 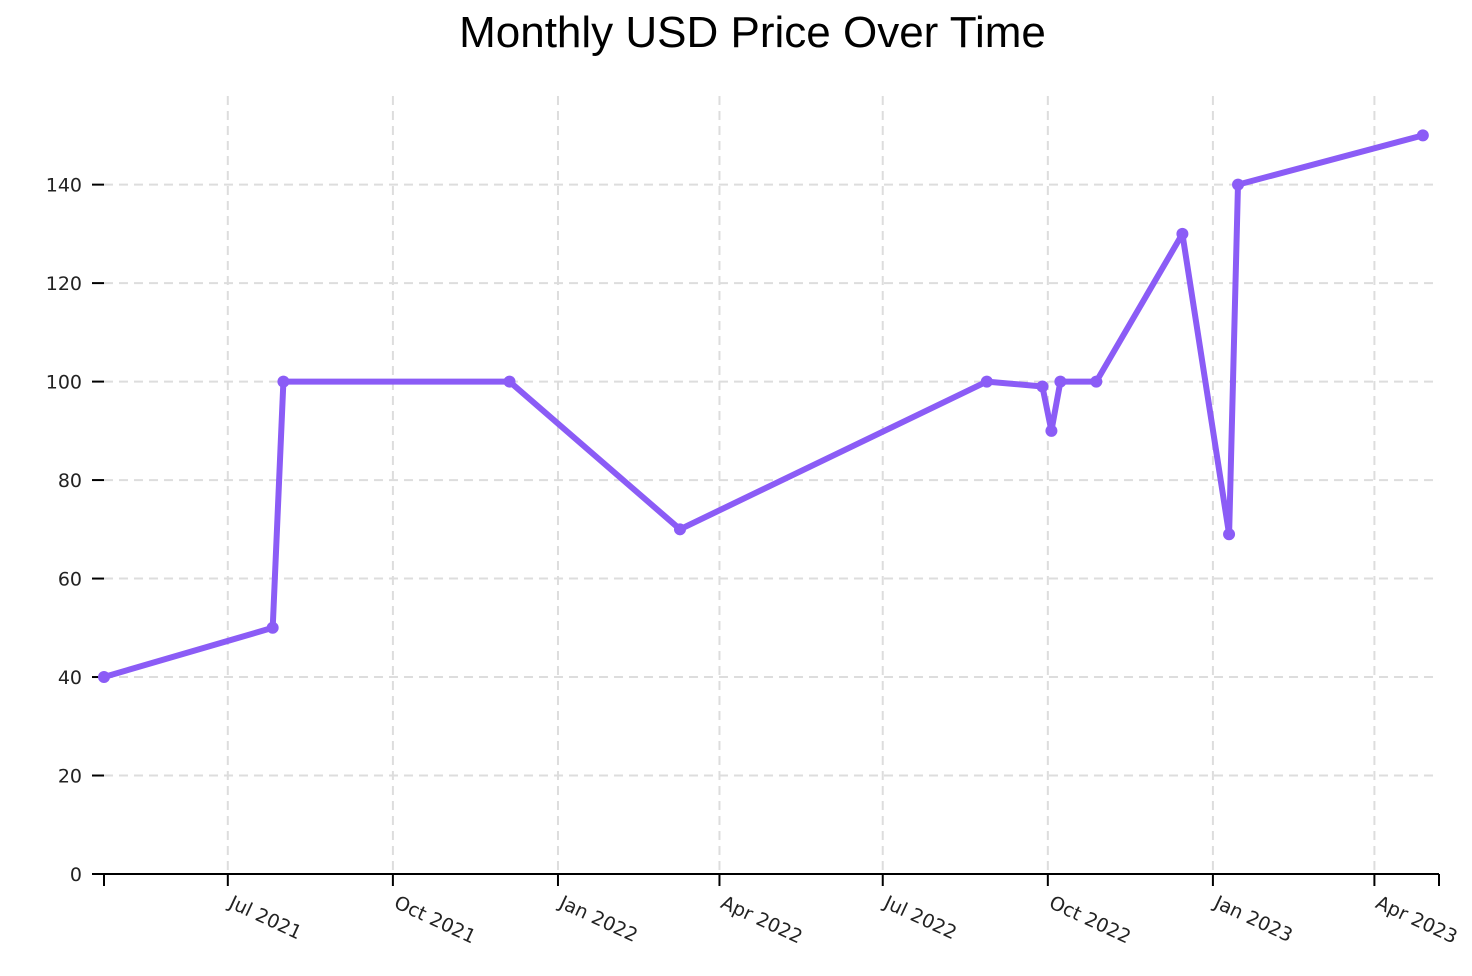 What do you see at coordinates (64, 284) in the screenshot?
I see `y-tick-label: 120` at bounding box center [64, 284].